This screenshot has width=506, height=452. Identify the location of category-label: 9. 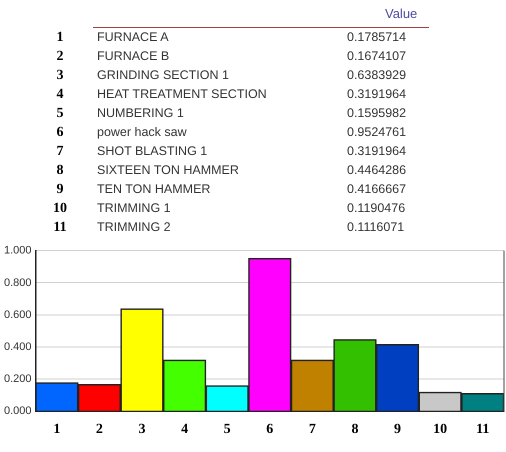
(60, 189).